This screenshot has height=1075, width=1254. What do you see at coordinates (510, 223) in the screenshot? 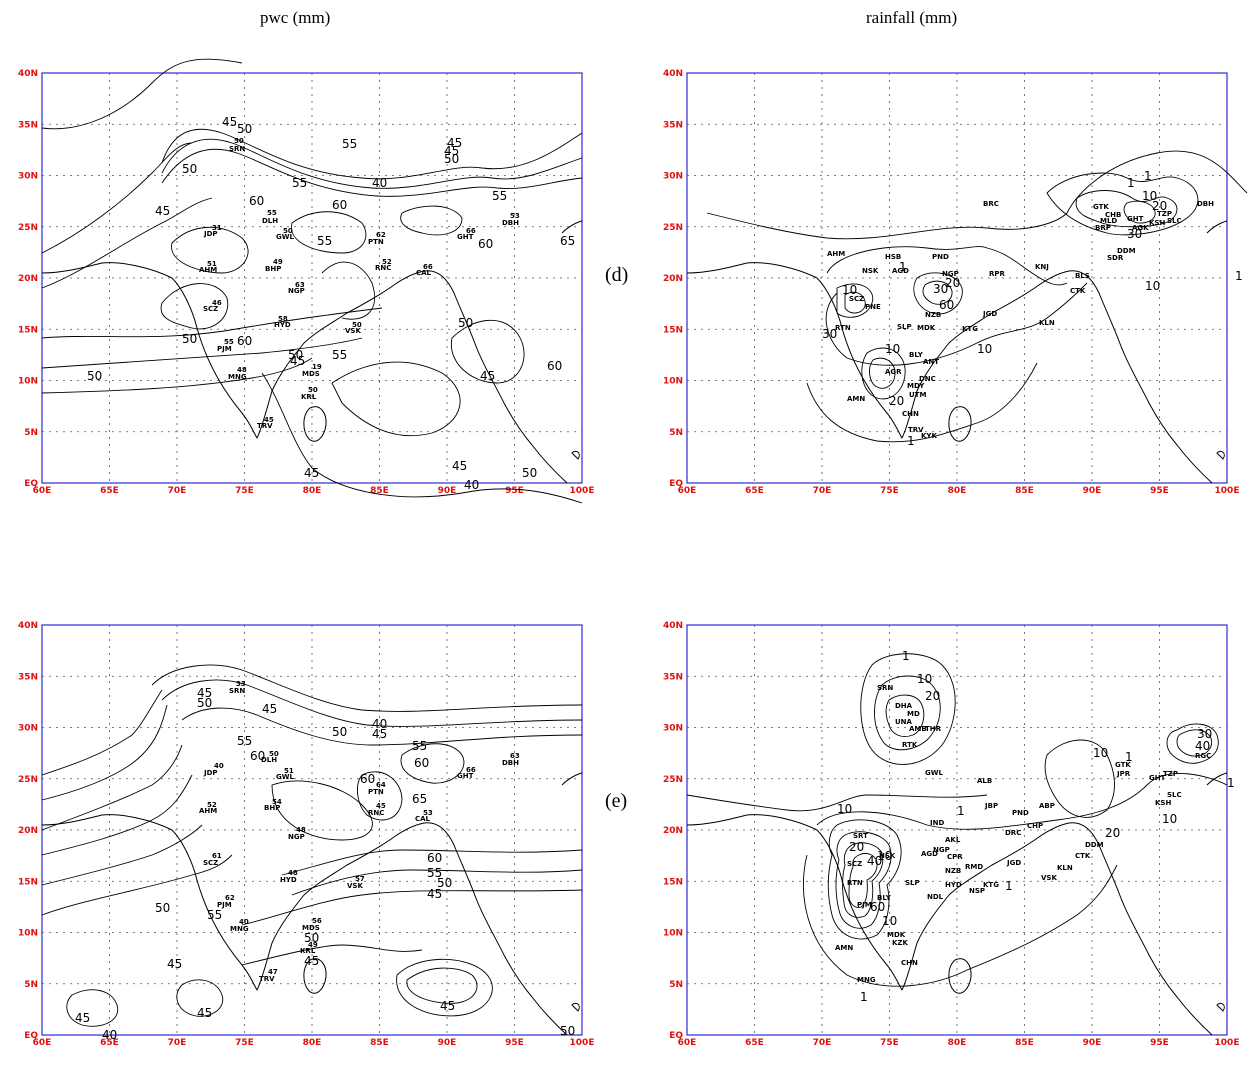
I see `station-name: DBH` at bounding box center [510, 223].